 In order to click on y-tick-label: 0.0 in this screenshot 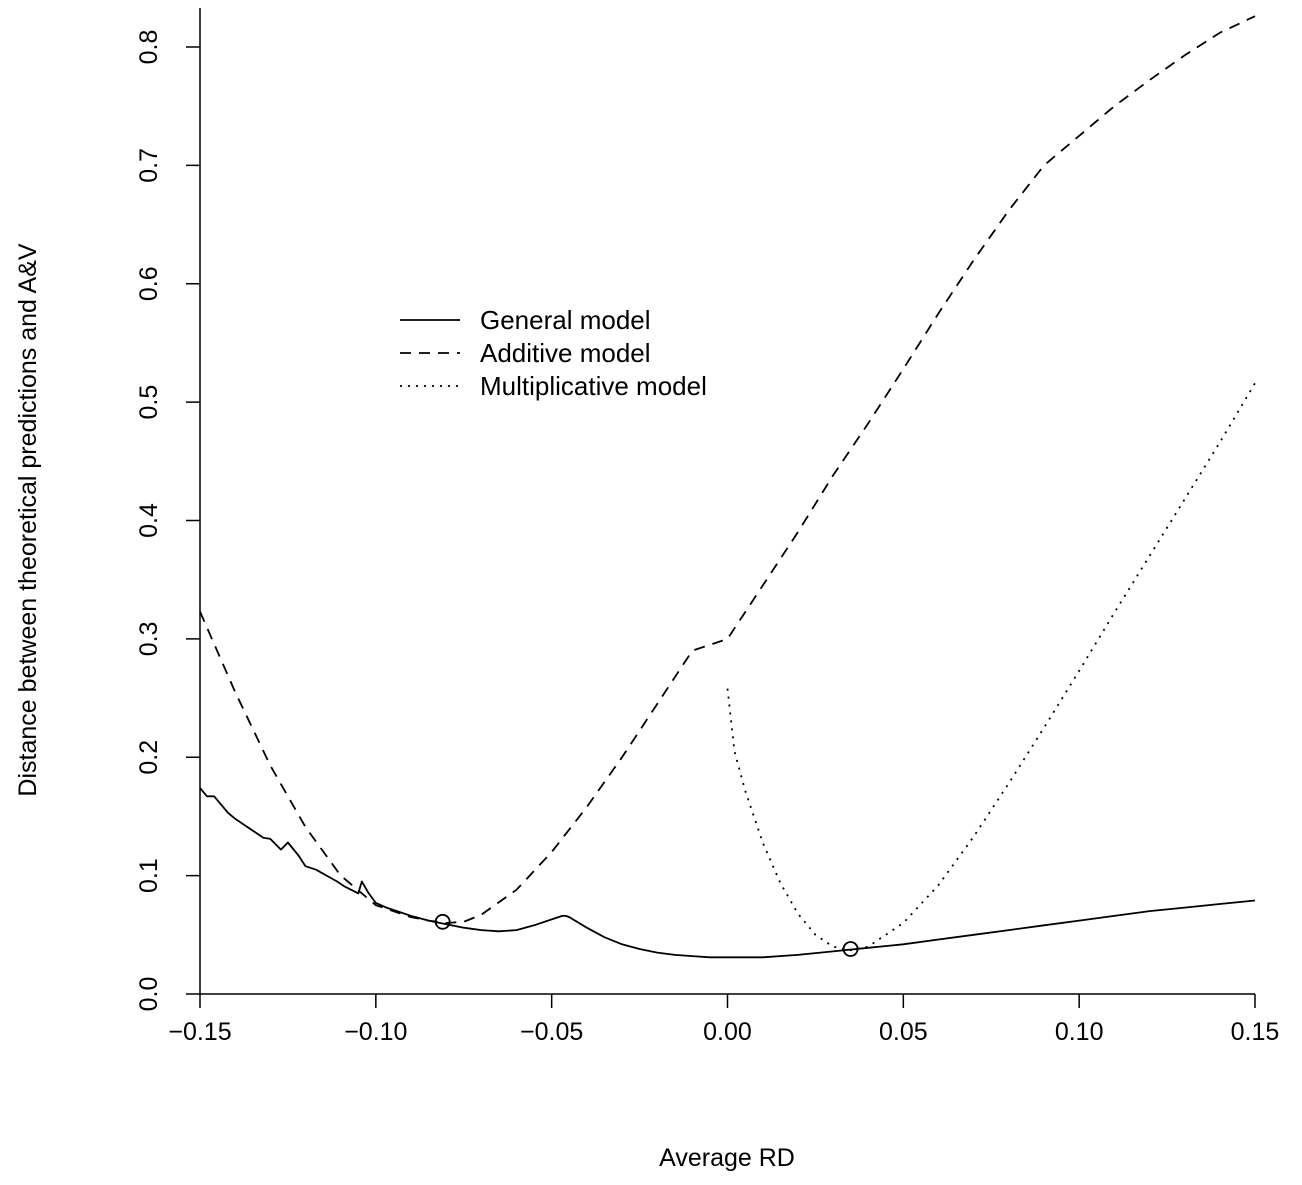, I will do `click(149, 994)`.